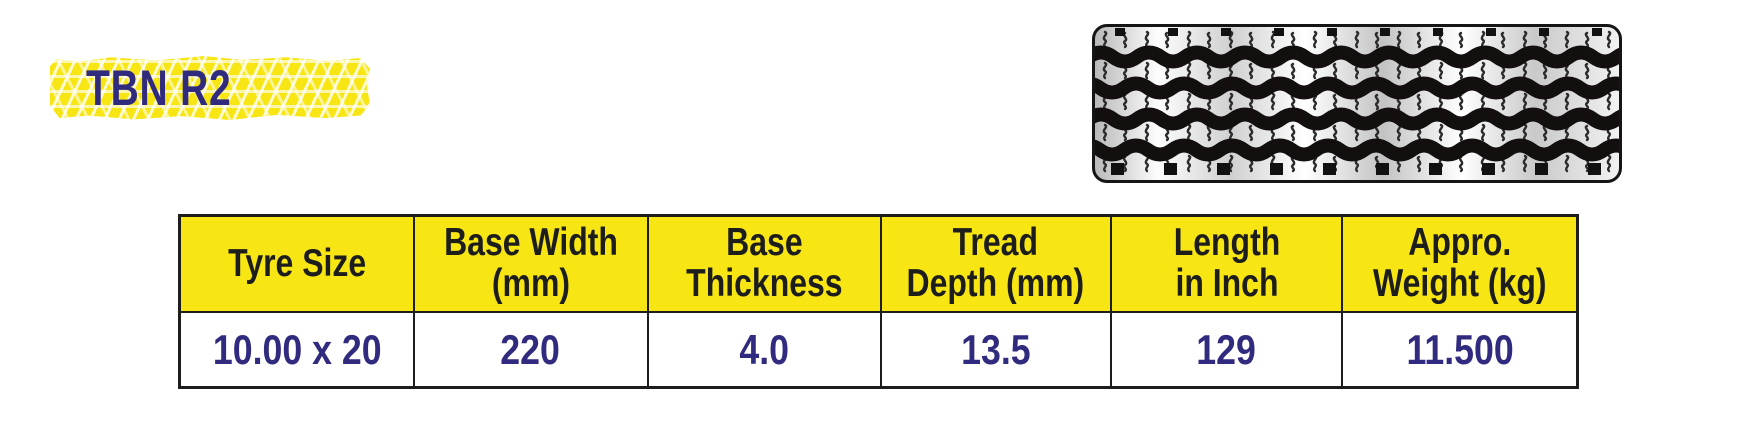 This screenshot has width=1748, height=443. Describe the element at coordinates (159, 88) in the screenshot. I see `page-title: TBN R2` at that location.